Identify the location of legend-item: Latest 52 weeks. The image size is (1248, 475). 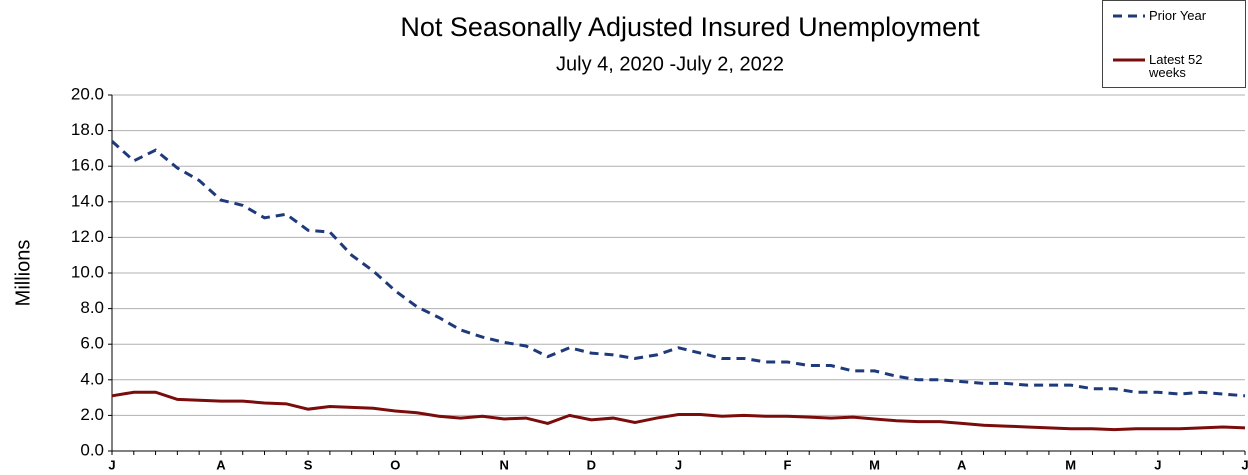
(1164, 66).